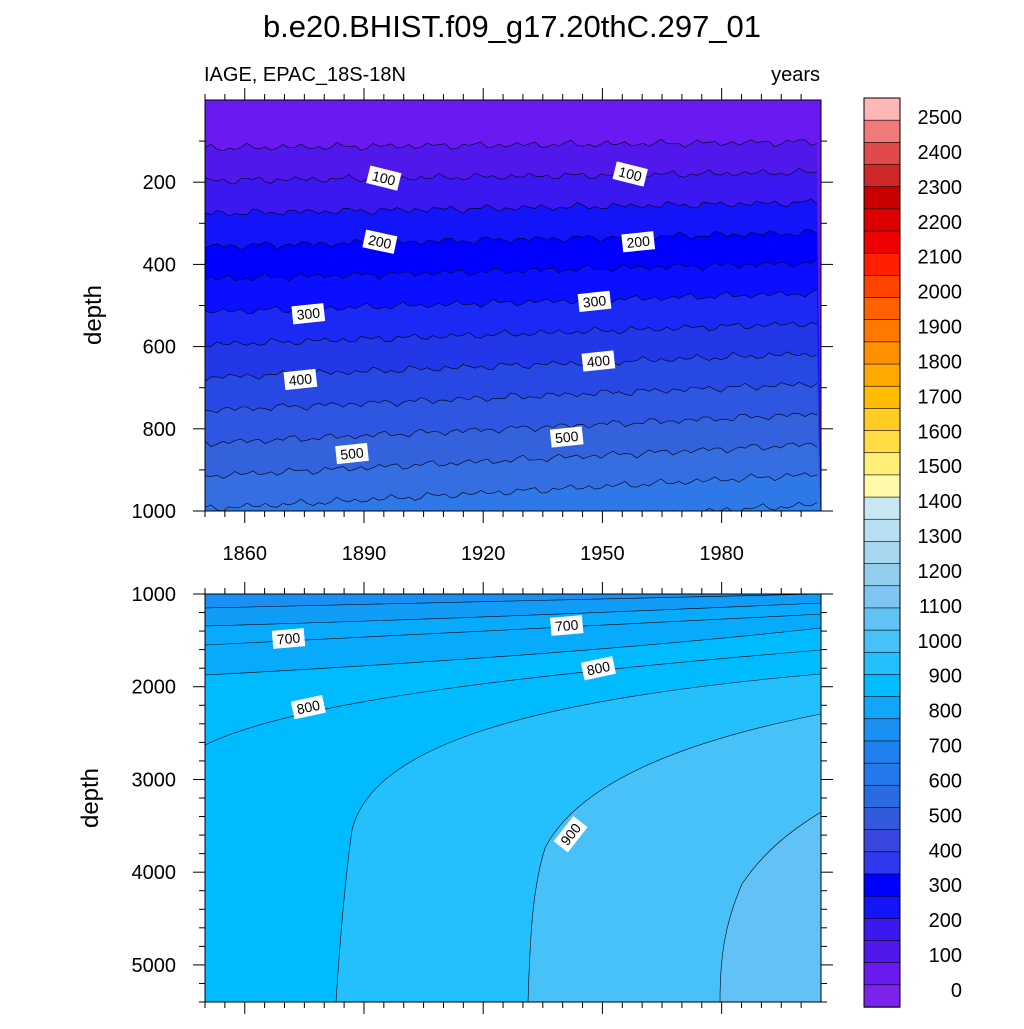 The image size is (1024, 1029). What do you see at coordinates (940, 362) in the screenshot?
I see `colorbar-label: 1800` at bounding box center [940, 362].